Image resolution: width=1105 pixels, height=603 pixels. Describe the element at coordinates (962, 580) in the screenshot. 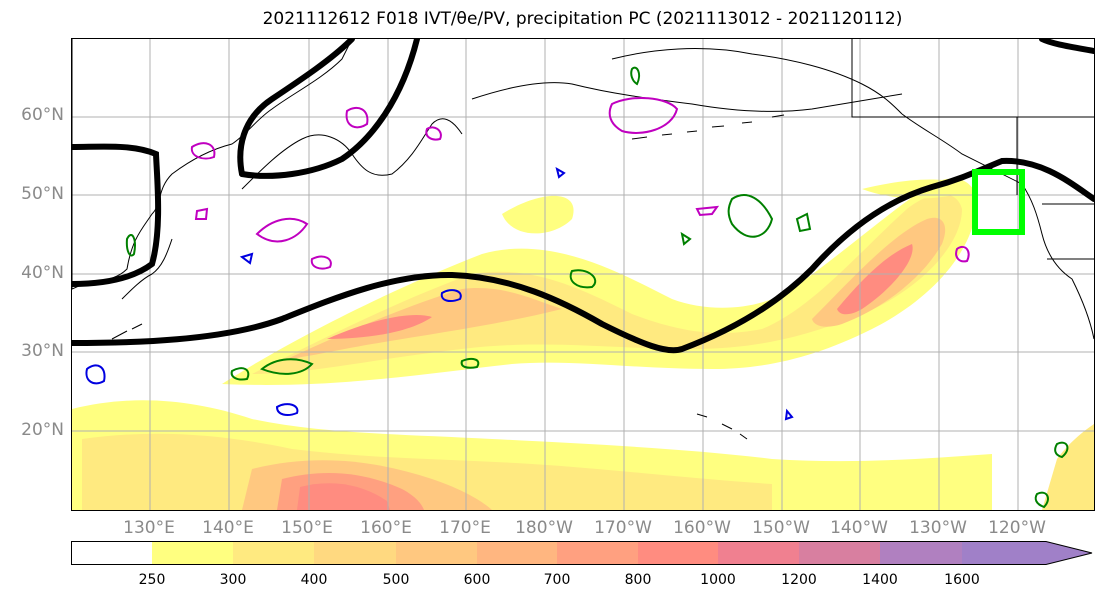

I see `colorbar-tick-1600: 1600` at that location.